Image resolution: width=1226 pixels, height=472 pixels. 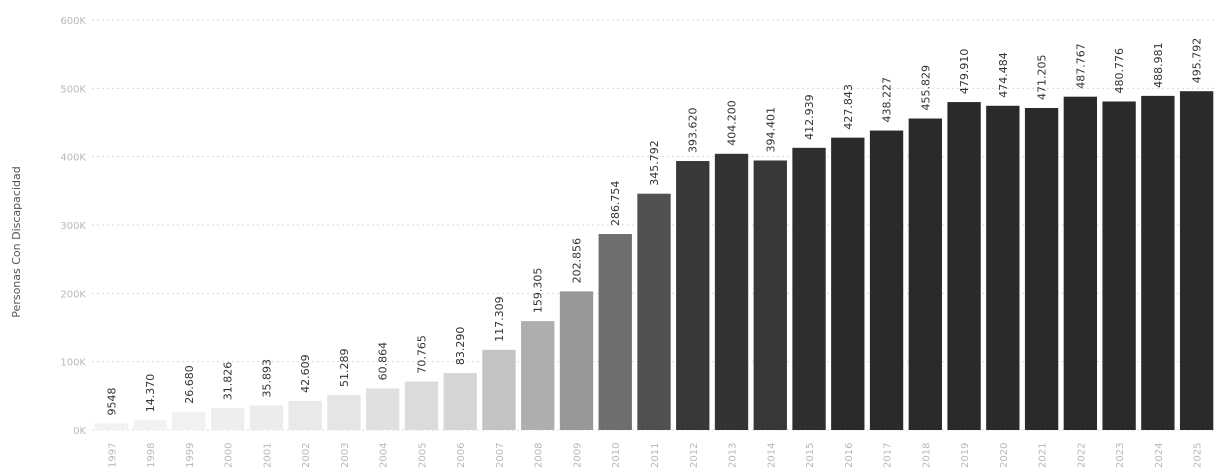 What do you see at coordinates (190, 455) in the screenshot?
I see `x-tick-label: 1999` at bounding box center [190, 455].